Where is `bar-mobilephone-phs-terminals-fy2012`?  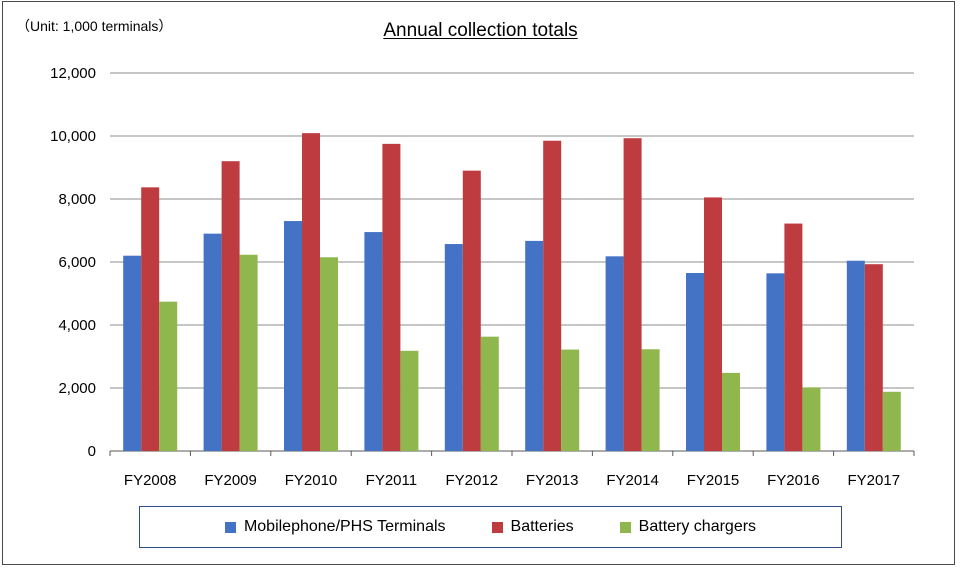 bar-mobilephone-phs-terminals-fy2012 is located at coordinates (453, 347).